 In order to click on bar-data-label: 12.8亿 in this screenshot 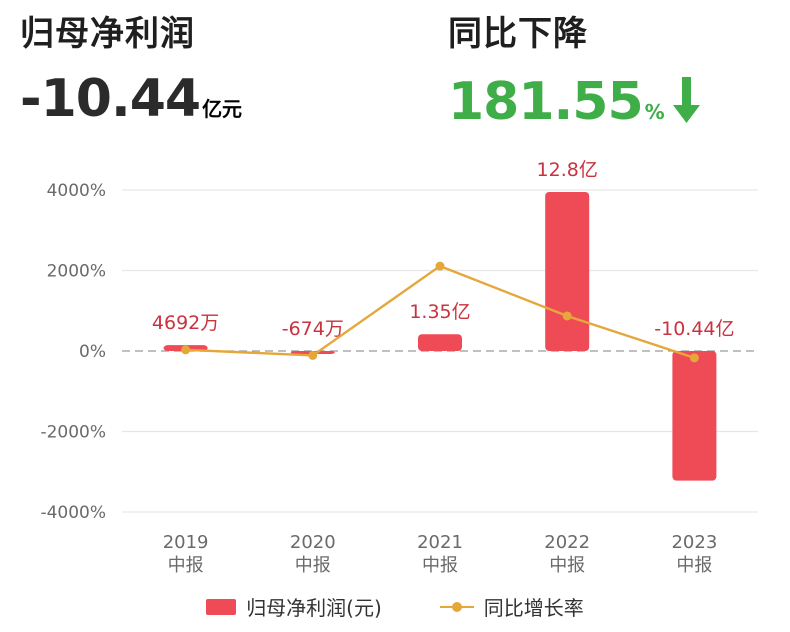, I will do `click(567, 170)`.